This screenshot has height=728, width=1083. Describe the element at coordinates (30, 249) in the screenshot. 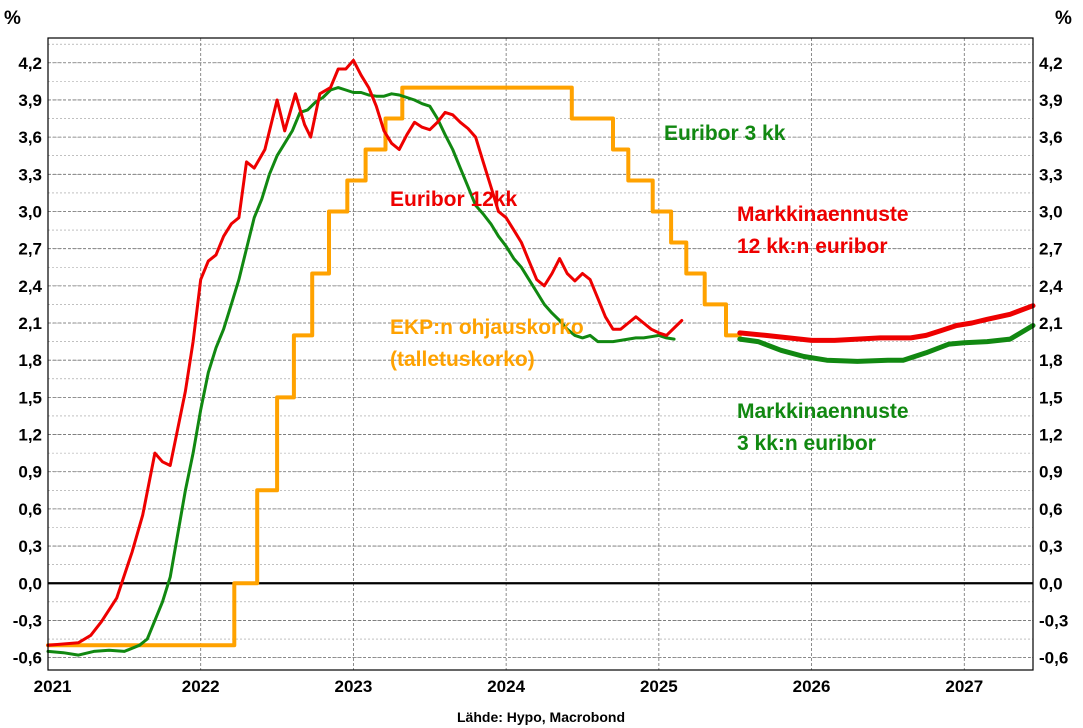

I see `y-tick-label-left: 2,7` at that location.